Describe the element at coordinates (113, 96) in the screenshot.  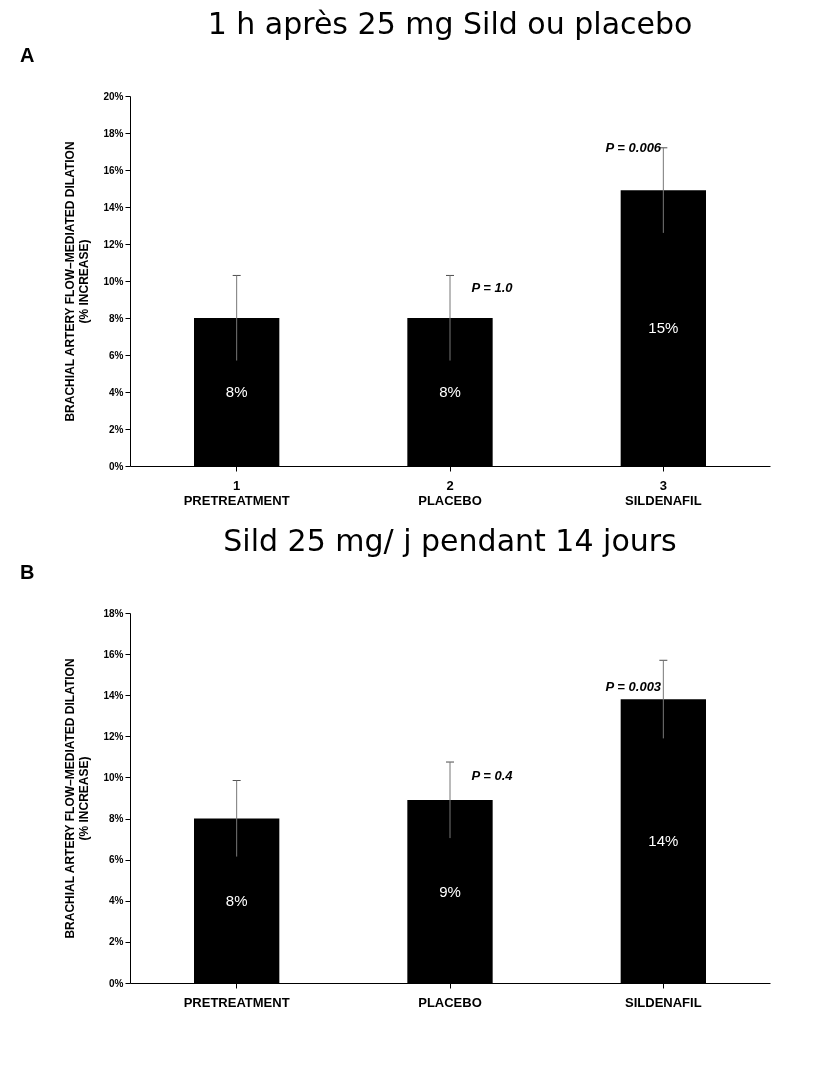
I see `y-tick-label: 20%` at that location.